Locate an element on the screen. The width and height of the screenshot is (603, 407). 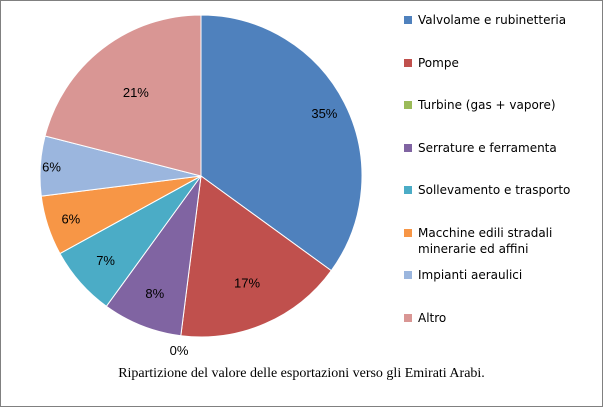
legend-label: Serrature e ferramenta is located at coordinates (487, 148).